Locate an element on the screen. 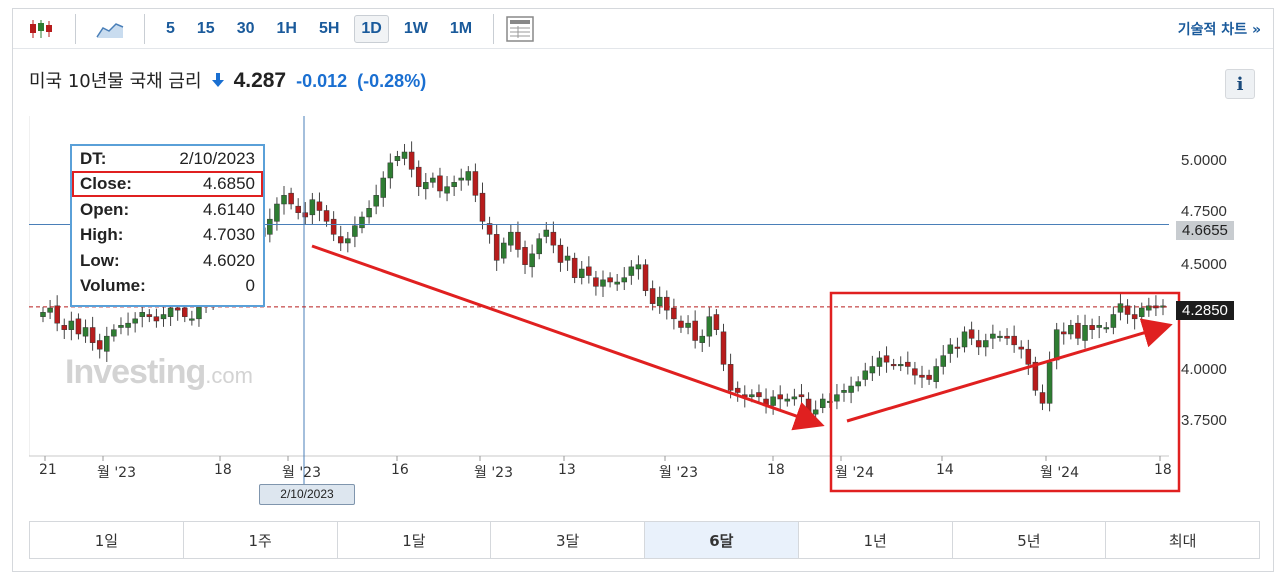 Image resolution: width=1280 pixels, height=578 pixels. instrument-header: 미국 10년물 국채 금리 4.287 -0.012 (-0.28%) is located at coordinates (227, 80).